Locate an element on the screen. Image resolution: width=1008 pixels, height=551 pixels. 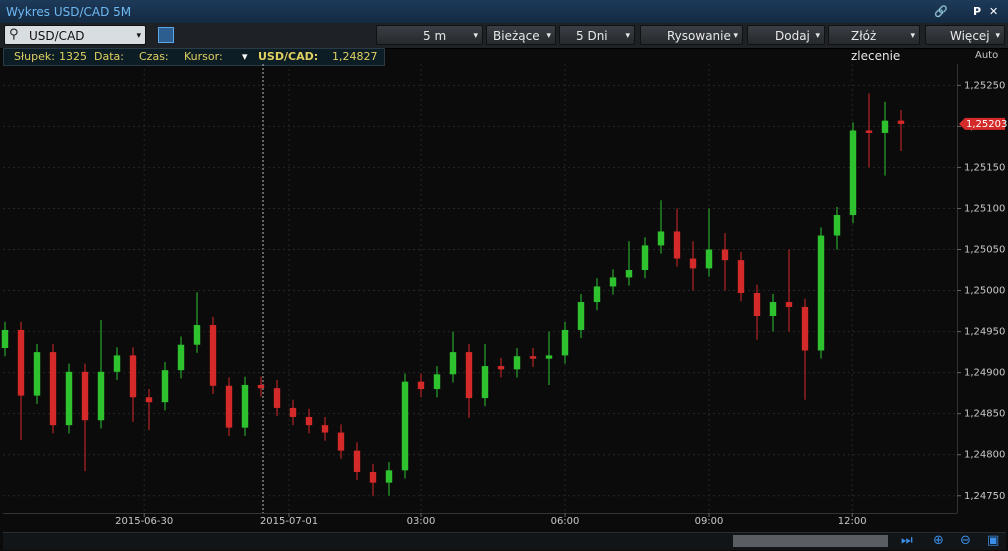
mode: Bieżące is located at coordinates (516, 36).